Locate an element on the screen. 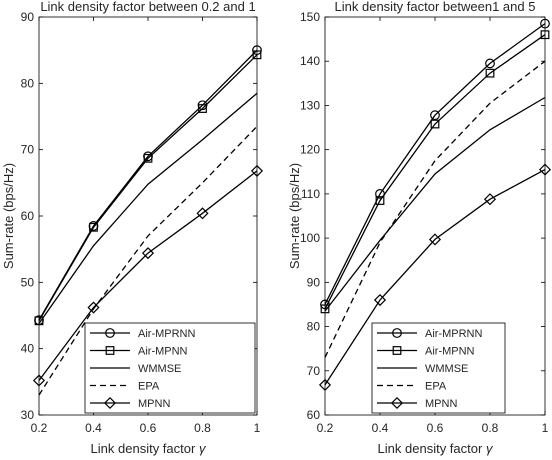  y-tick-label: 150 is located at coordinates (310, 17).